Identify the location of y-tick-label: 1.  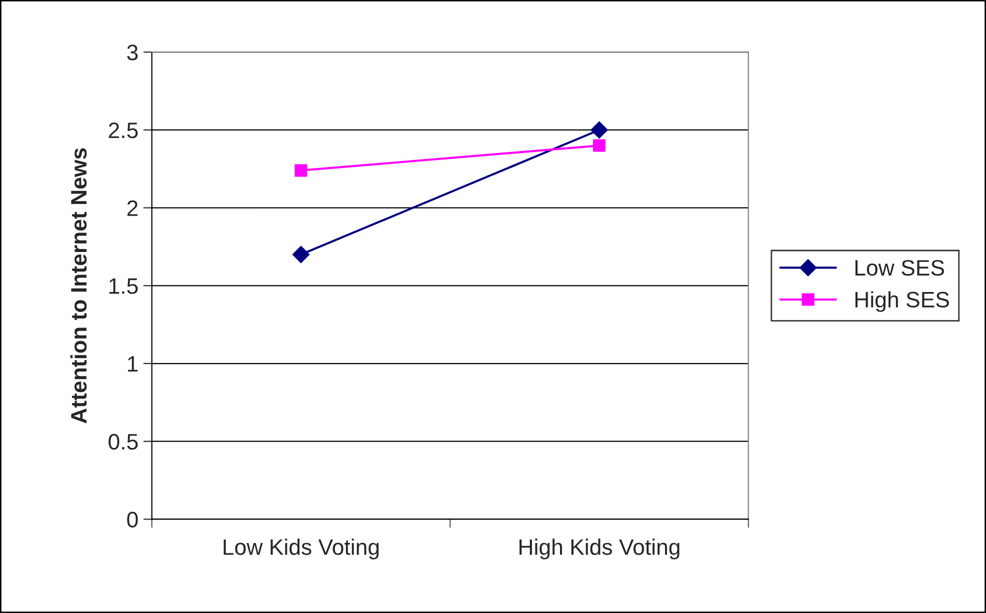
(133, 364).